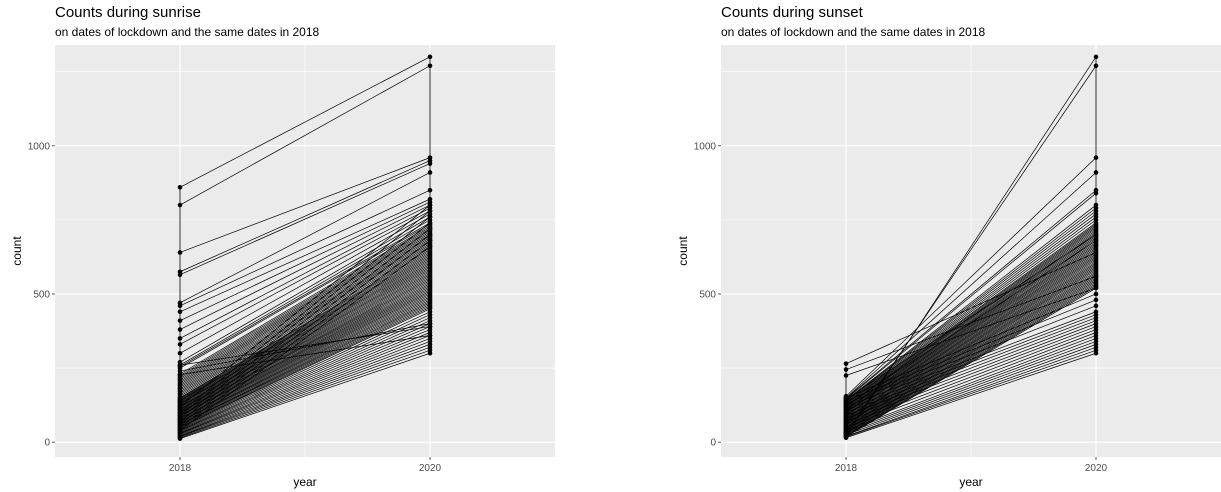  What do you see at coordinates (683, 251) in the screenshot?
I see `y-axis-title: count` at bounding box center [683, 251].